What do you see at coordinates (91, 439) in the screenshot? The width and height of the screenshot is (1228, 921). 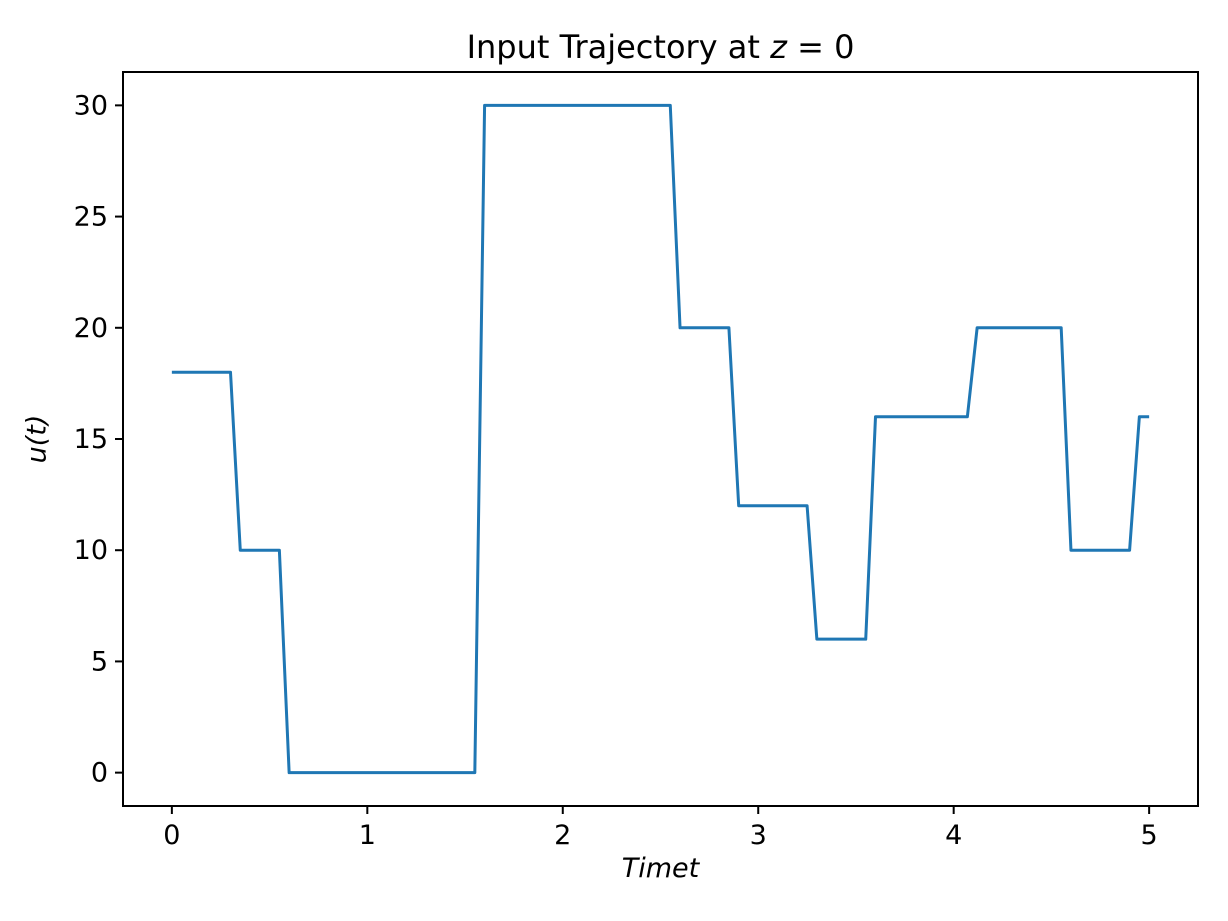 I see `y-tick-label: 15` at bounding box center [91, 439].